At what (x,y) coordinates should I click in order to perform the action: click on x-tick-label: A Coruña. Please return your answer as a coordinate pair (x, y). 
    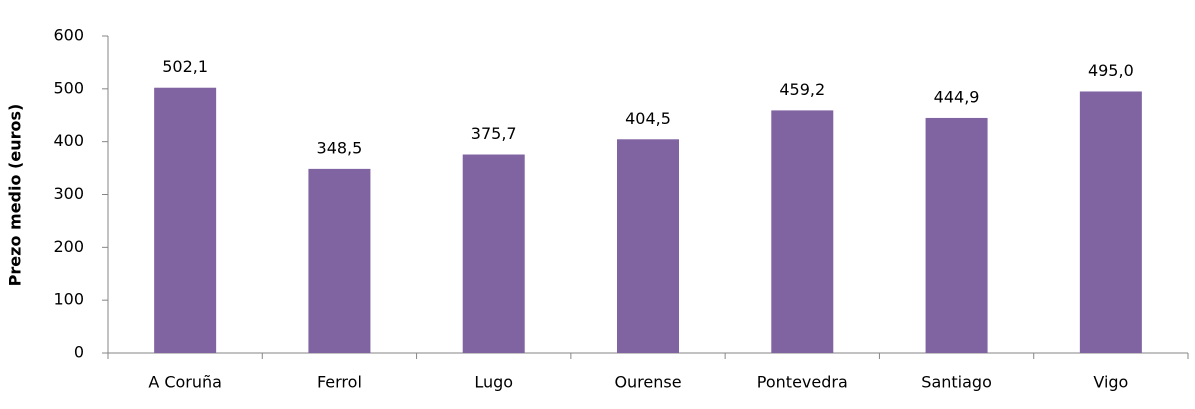
    Looking at the image, I should click on (185, 382).